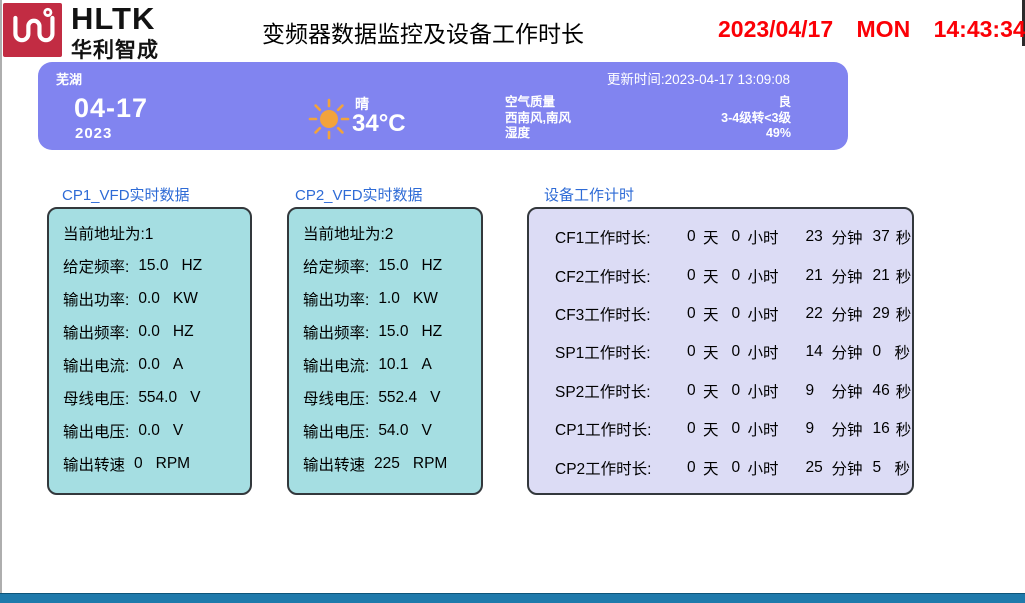  What do you see at coordinates (698, 79) in the screenshot?
I see `weather-update-time: 更新时间:2023-04-17 13:09:08` at bounding box center [698, 79].